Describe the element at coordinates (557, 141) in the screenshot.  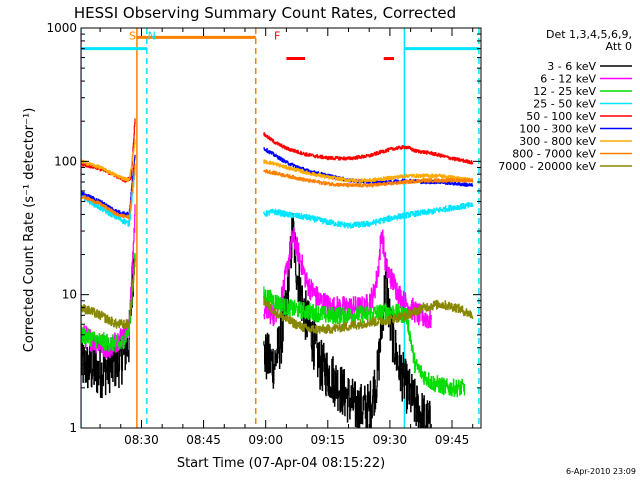
I see `legend-label-7: 300 - 800 keV` at that location.